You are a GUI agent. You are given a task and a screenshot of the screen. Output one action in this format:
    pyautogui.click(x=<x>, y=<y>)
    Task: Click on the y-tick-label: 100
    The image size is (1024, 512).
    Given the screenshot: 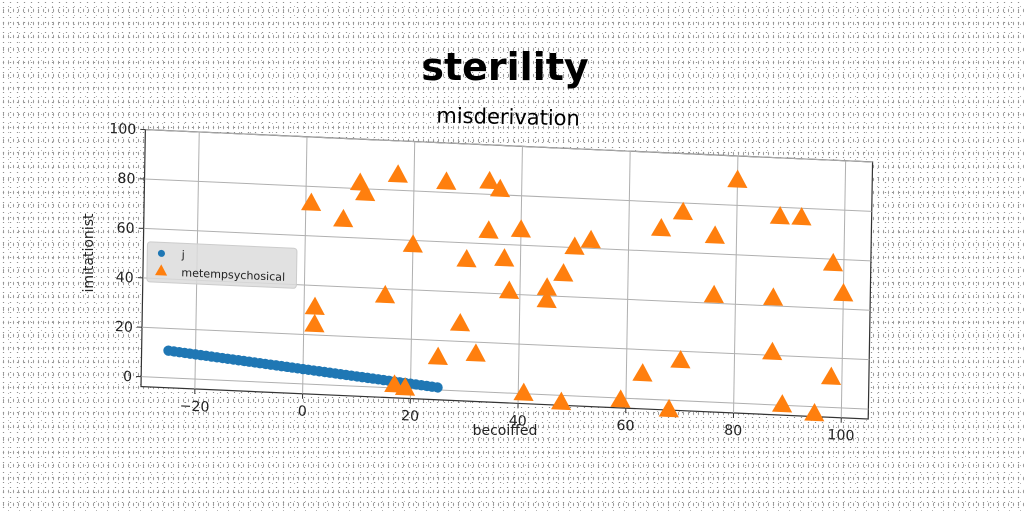 What is the action you would take?
    pyautogui.click(x=122, y=129)
    